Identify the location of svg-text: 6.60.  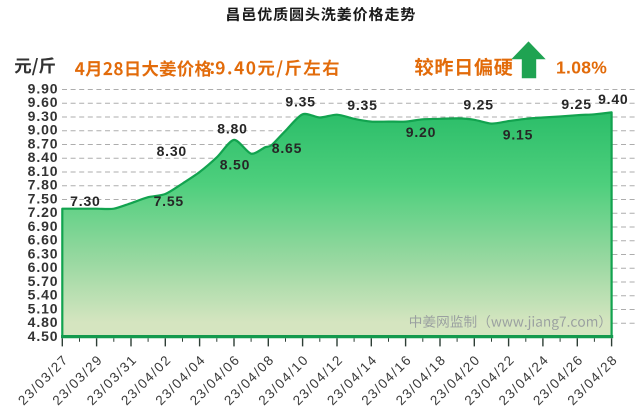
(43, 240).